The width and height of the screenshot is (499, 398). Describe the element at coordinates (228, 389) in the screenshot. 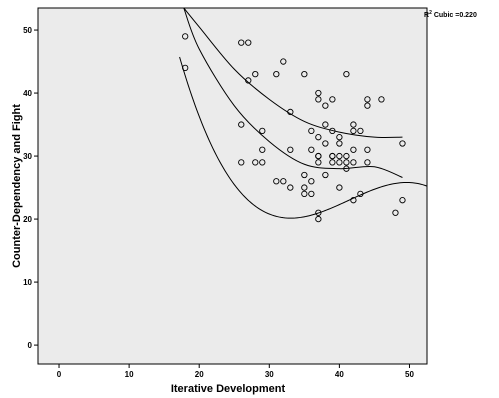

I see `x-axis-title: Iterative Development` at that location.